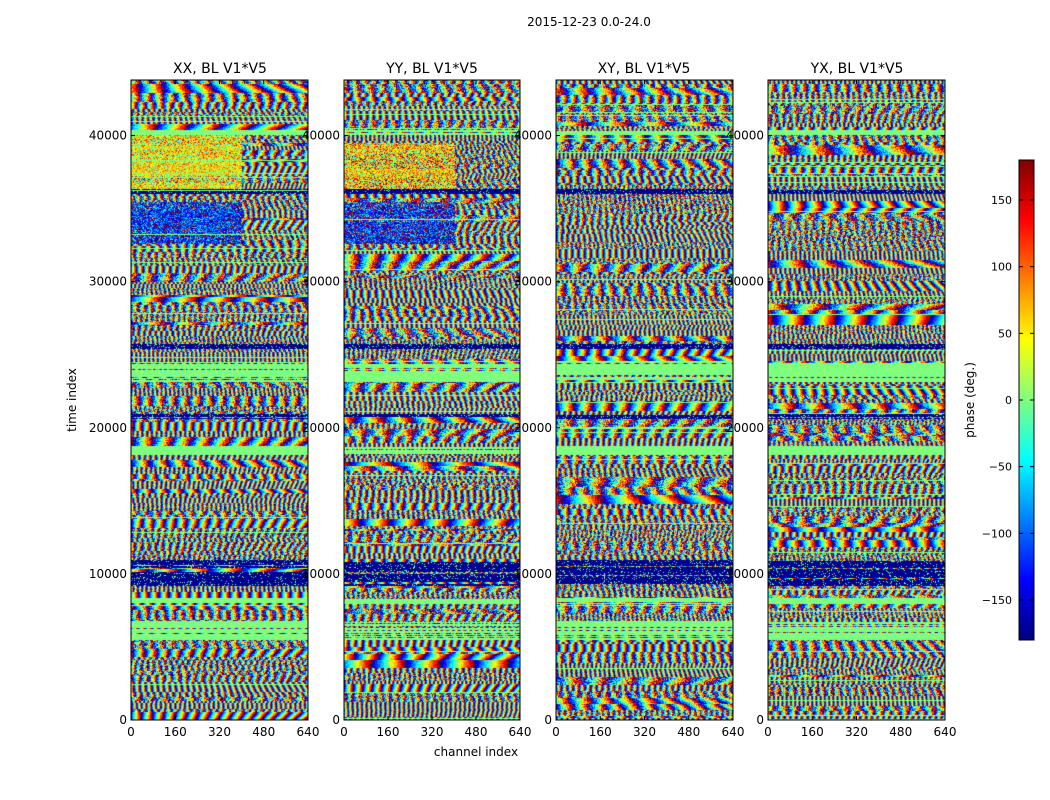 This screenshot has height=800, width=1050. What do you see at coordinates (997, 533) in the screenshot?
I see `colorbar-tick-label: −100` at bounding box center [997, 533].